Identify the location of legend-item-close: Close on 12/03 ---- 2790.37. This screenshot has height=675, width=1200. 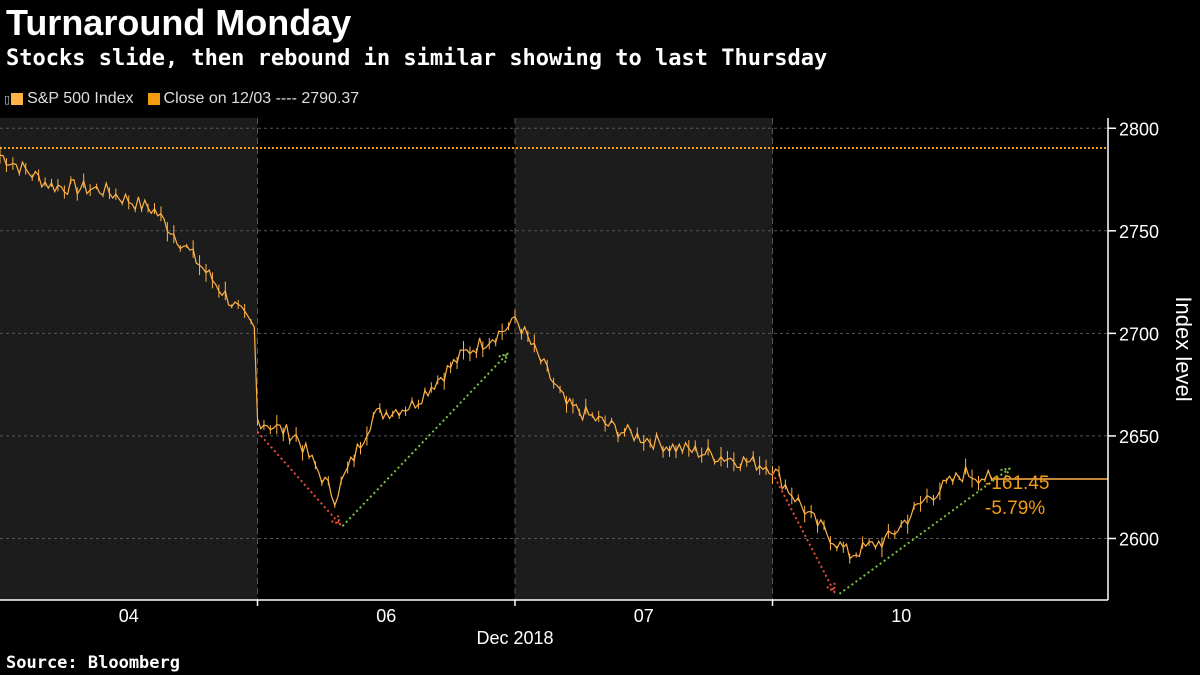
(253, 99).